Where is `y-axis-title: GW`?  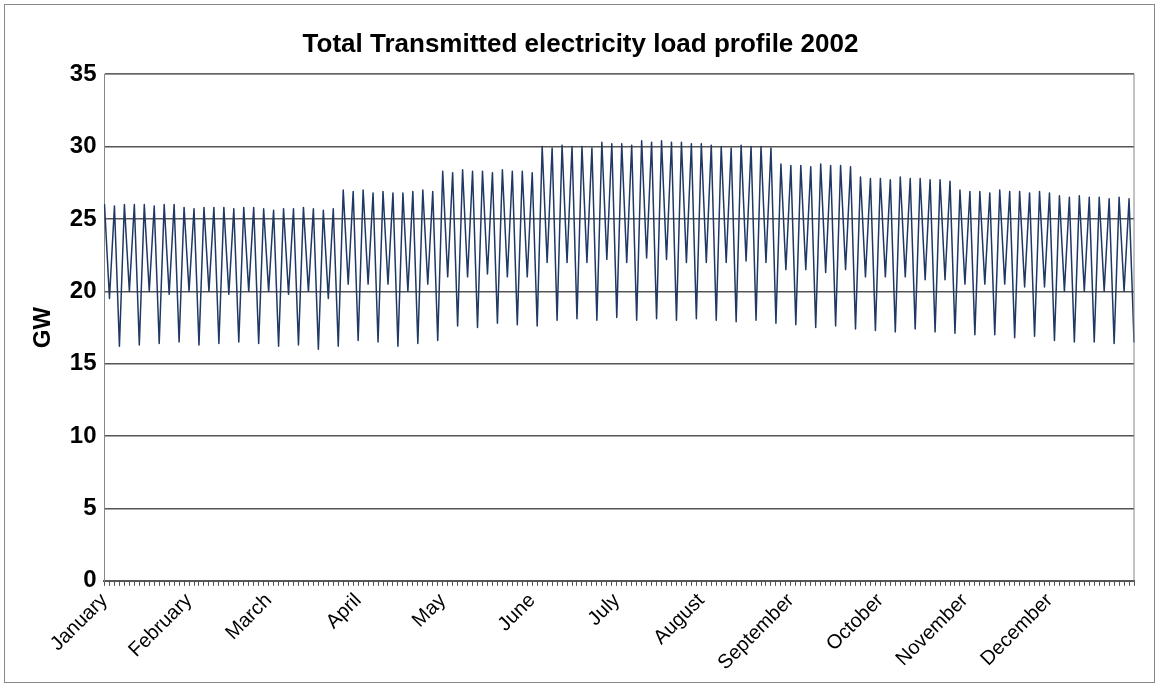 y-axis-title: GW is located at coordinates (42, 327).